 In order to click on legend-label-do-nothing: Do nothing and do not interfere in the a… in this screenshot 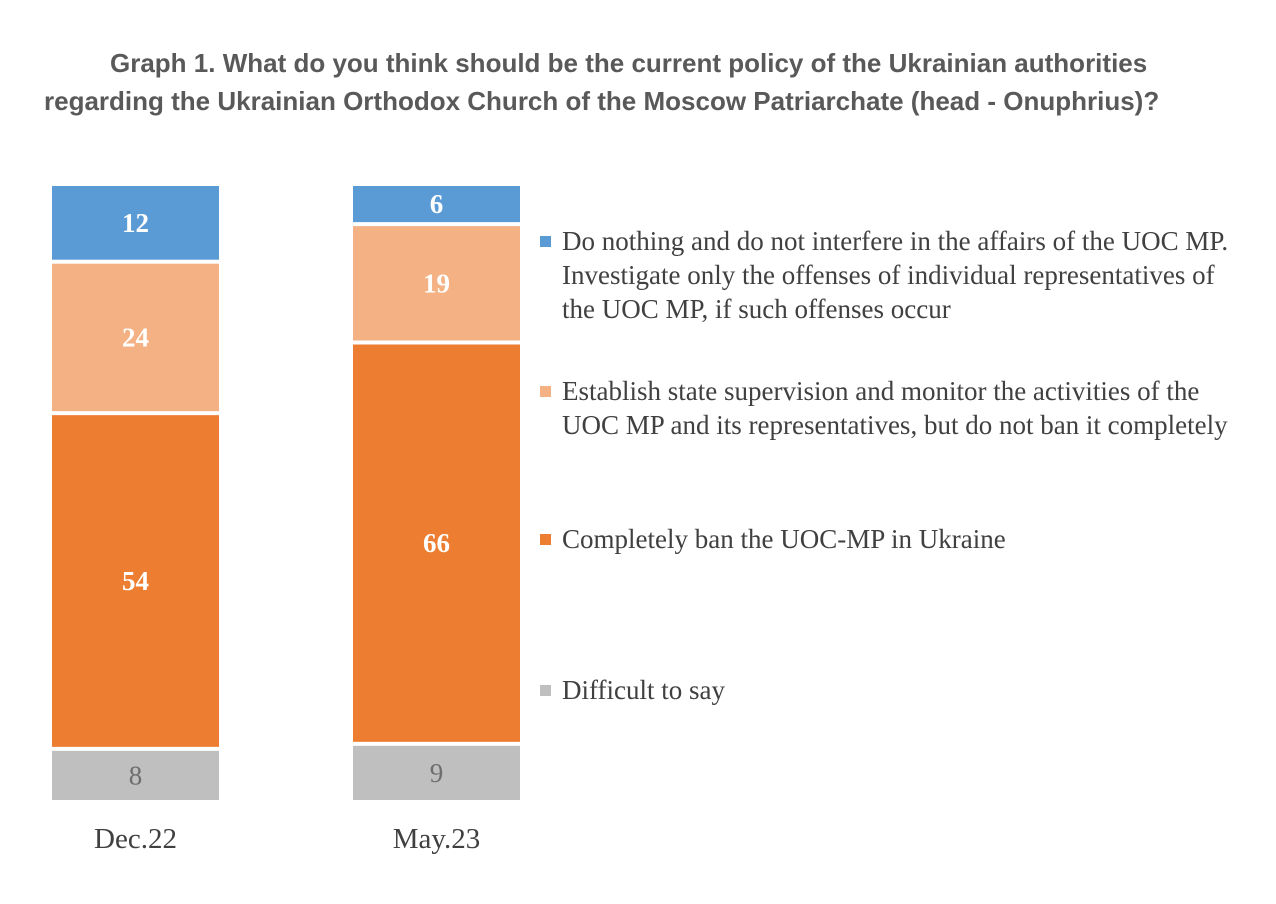, I will do `click(895, 275)`.